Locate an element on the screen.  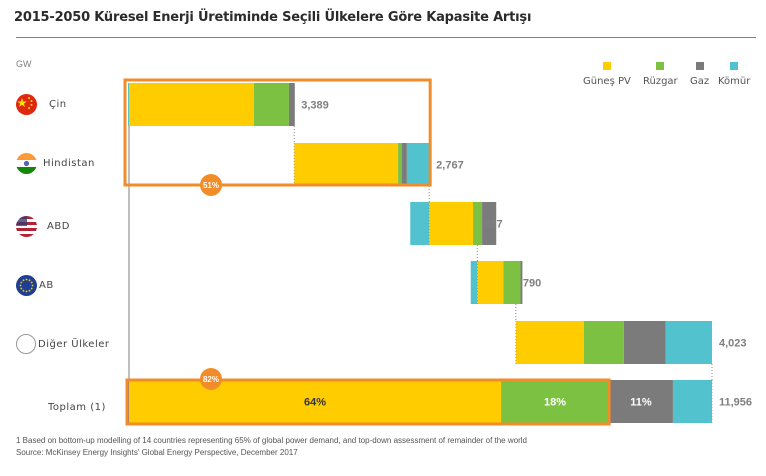
row-label-text: Hindistan is located at coordinates (69, 163).